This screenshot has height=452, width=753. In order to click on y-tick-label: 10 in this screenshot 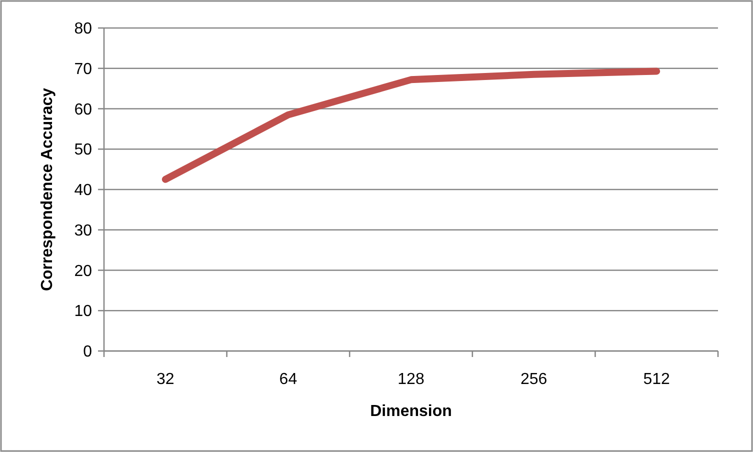, I will do `click(83, 311)`.